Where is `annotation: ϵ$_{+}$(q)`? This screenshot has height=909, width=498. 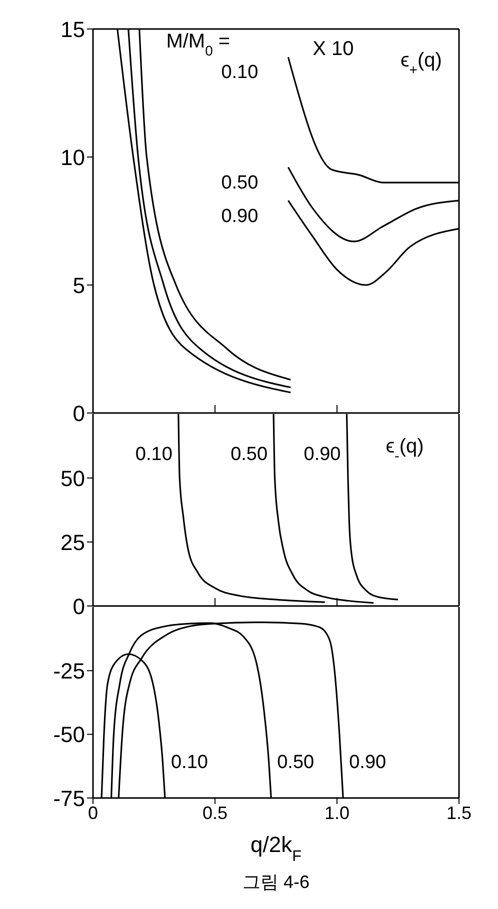 annotation: ϵ$_{+}$(q) is located at coordinates (421, 64).